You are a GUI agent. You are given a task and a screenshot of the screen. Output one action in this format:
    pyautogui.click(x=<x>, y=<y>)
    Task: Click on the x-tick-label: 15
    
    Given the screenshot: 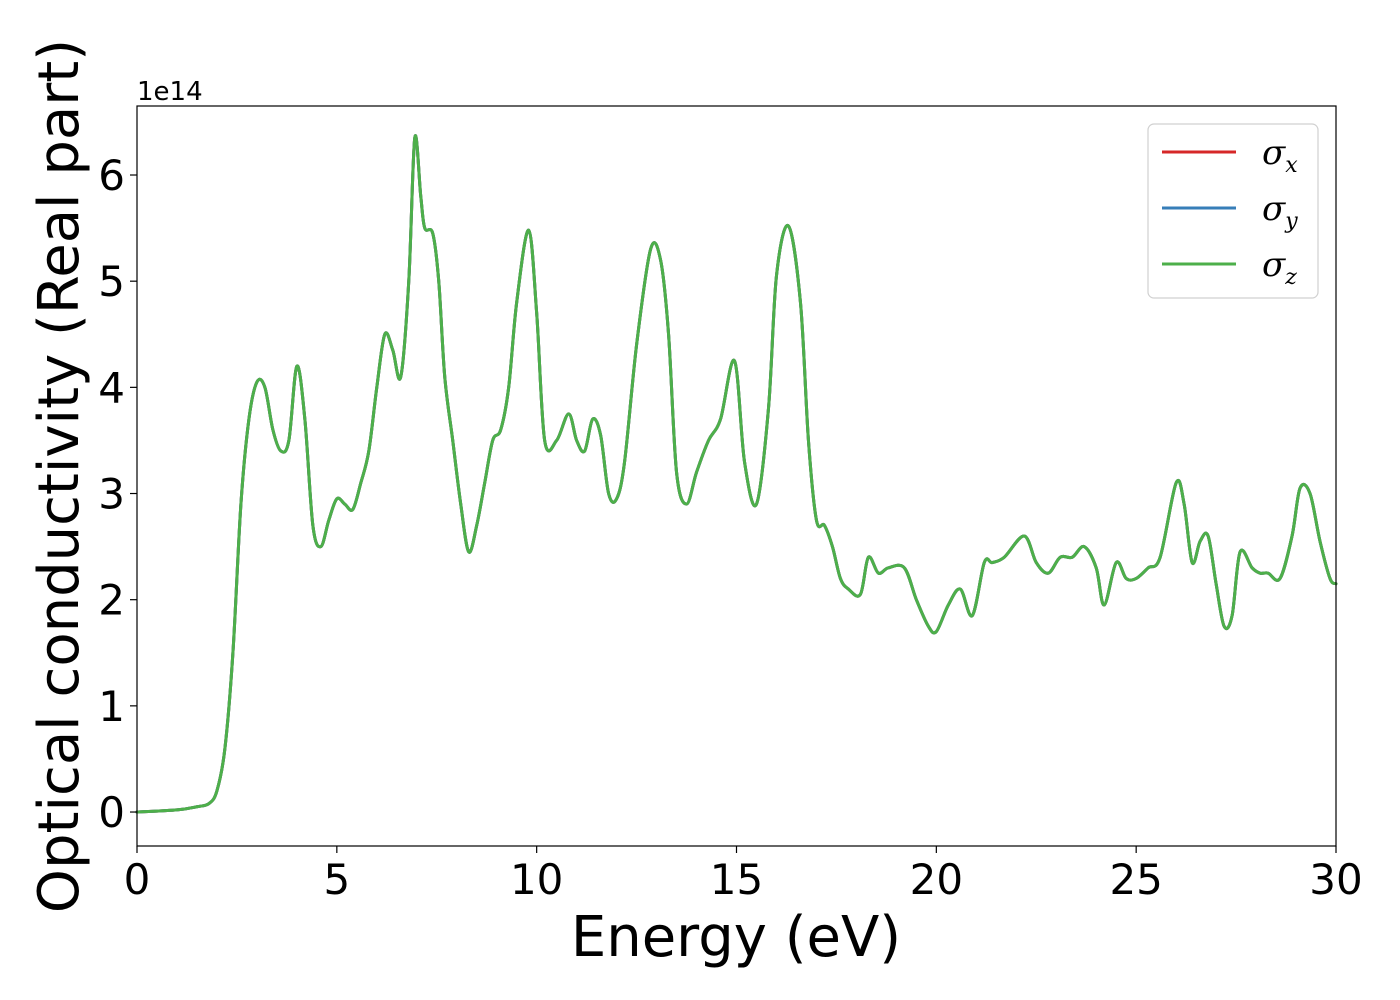 What is the action you would take?
    pyautogui.click(x=736, y=879)
    